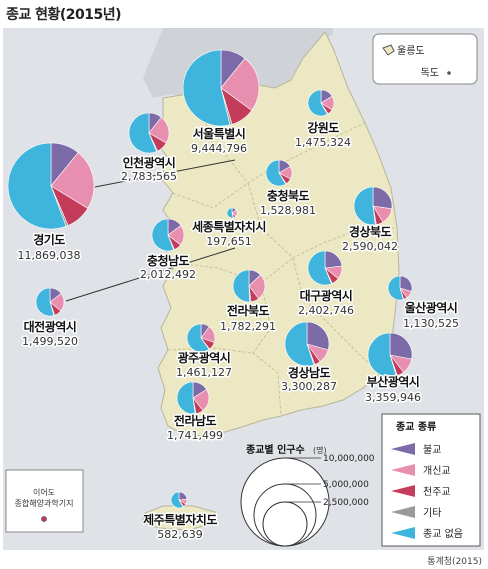 The image size is (488, 569). Describe the element at coordinates (393, 397) in the screenshot. I see `busan-value: 3,359,946` at that location.